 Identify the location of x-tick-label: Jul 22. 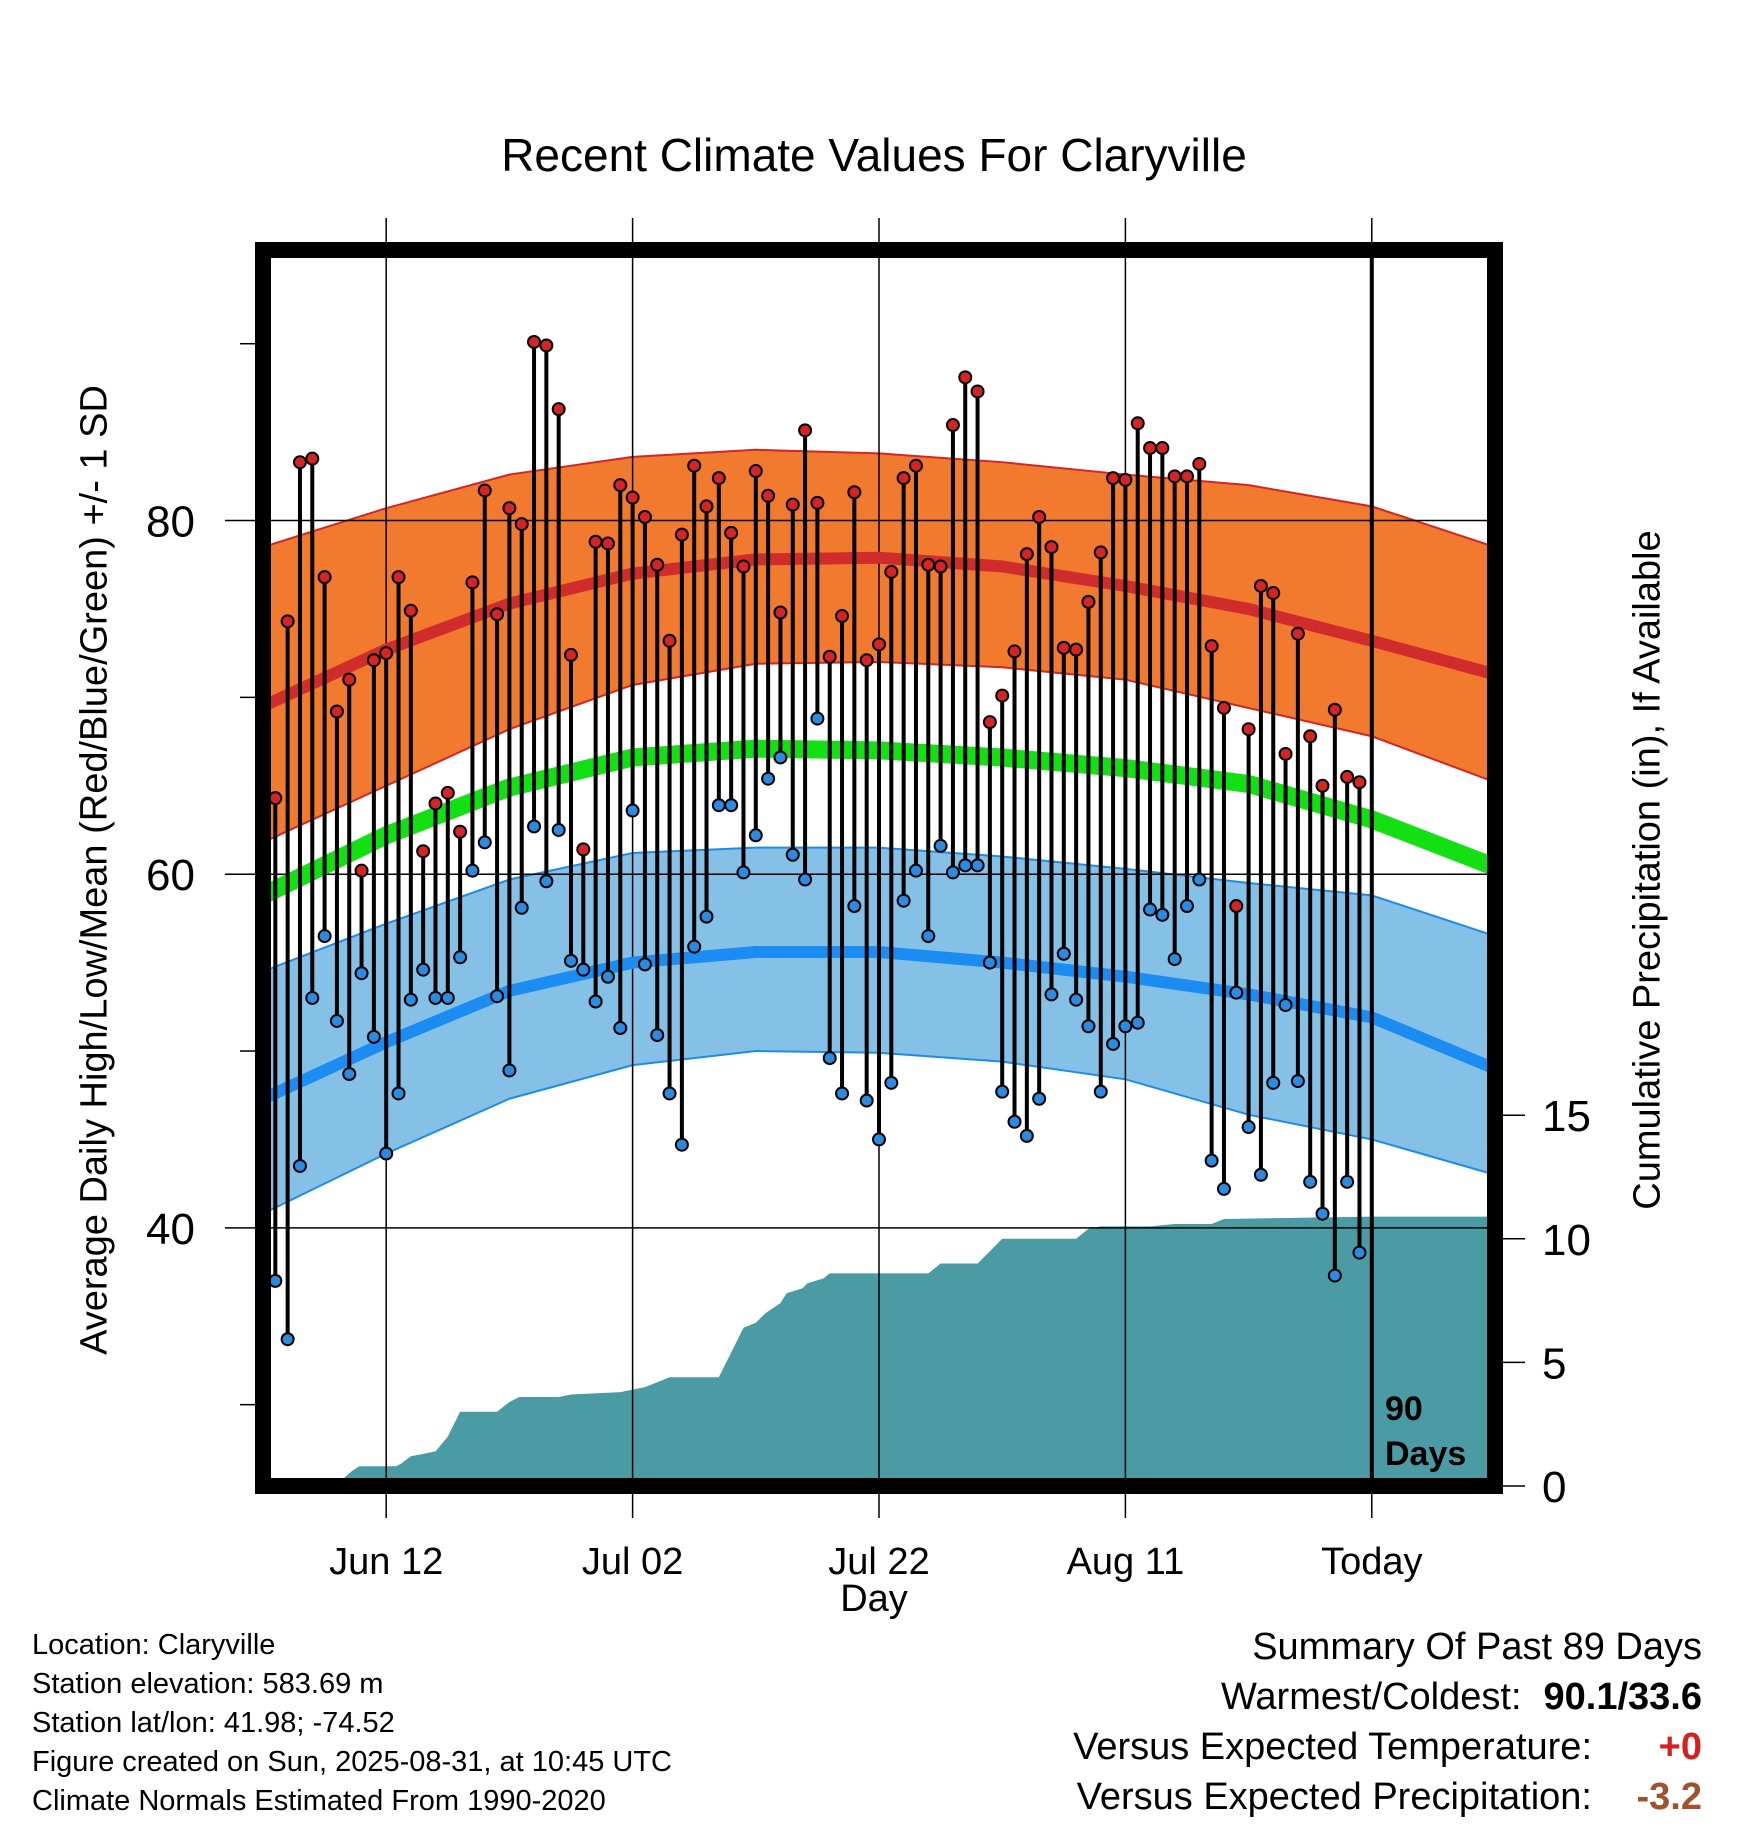
(878, 1562).